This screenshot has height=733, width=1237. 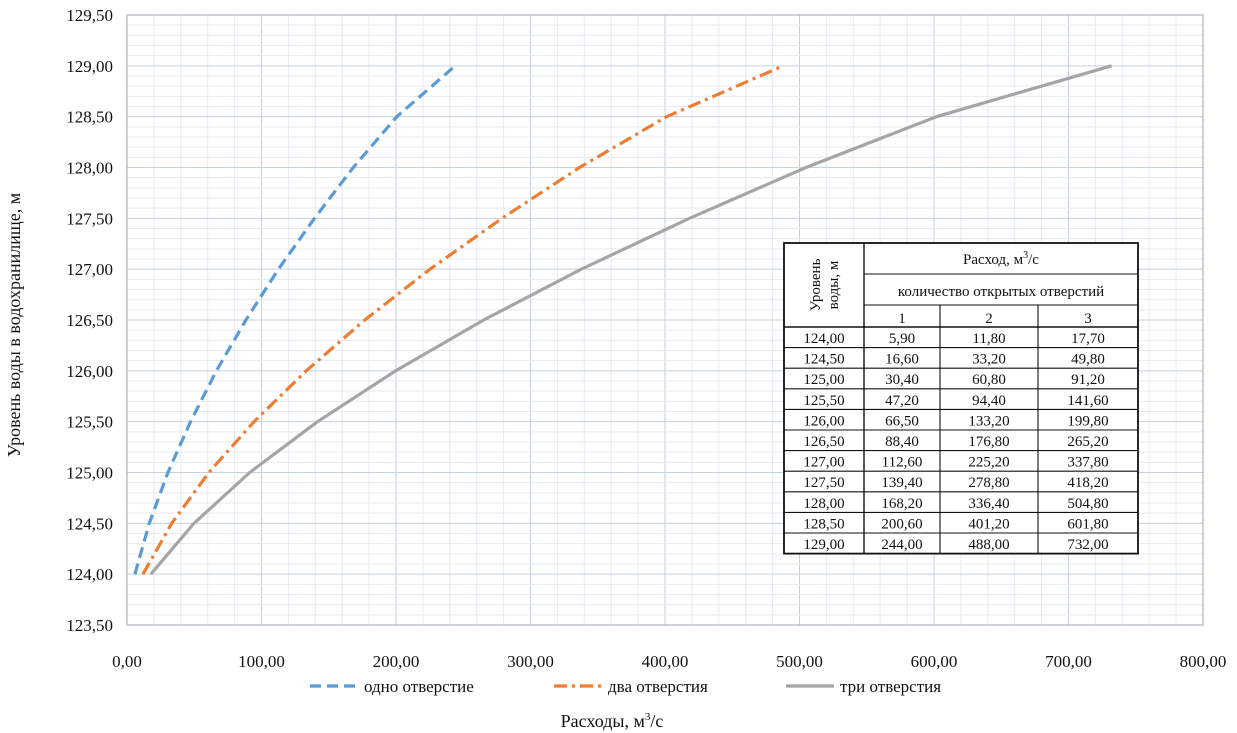 What do you see at coordinates (89, 218) in the screenshot?
I see `y-tick-label: 127,50` at bounding box center [89, 218].